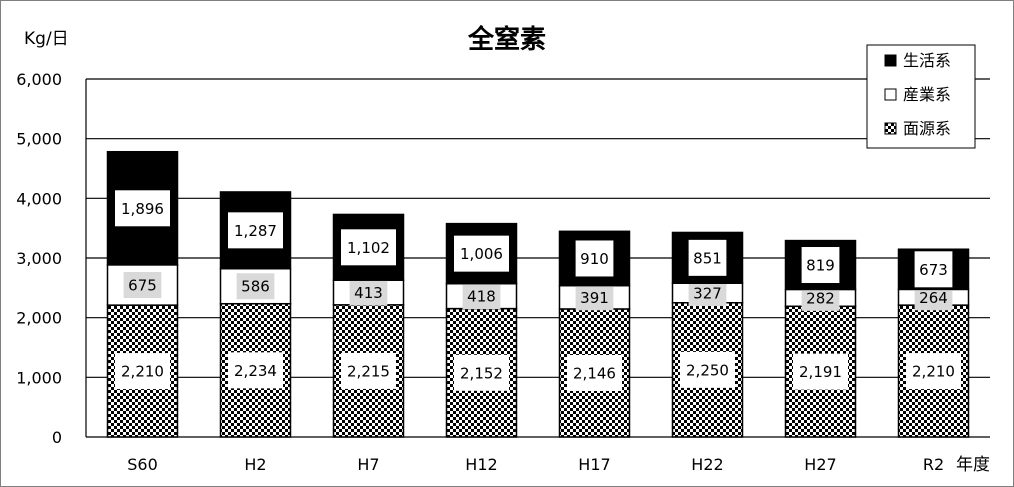 The height and width of the screenshot is (487, 1014). Describe the element at coordinates (481, 330) in the screenshot. I see `bar-stack: 2,152 418 1,006` at that location.